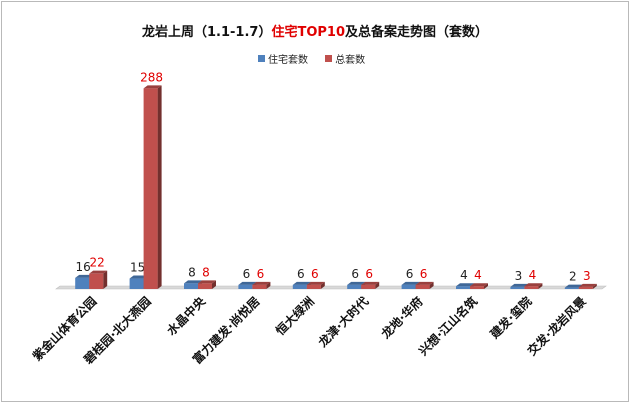 The height and width of the screenshot is (403, 630). I want to click on chart-title-post: 及总备案走势图（套数）, so click(417, 32).